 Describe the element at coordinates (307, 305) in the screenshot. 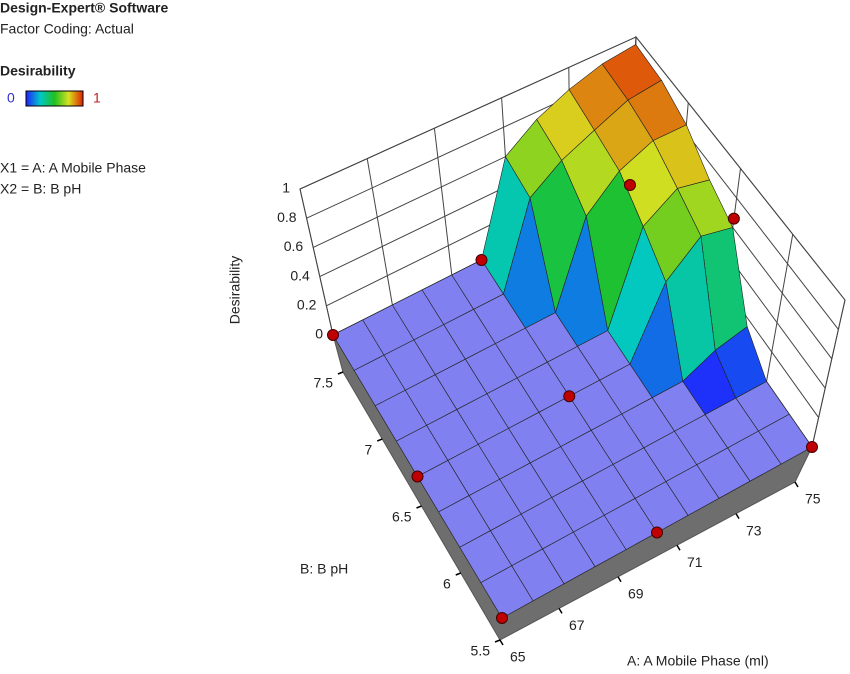

I see `z-tick-label: 0.2` at that location.